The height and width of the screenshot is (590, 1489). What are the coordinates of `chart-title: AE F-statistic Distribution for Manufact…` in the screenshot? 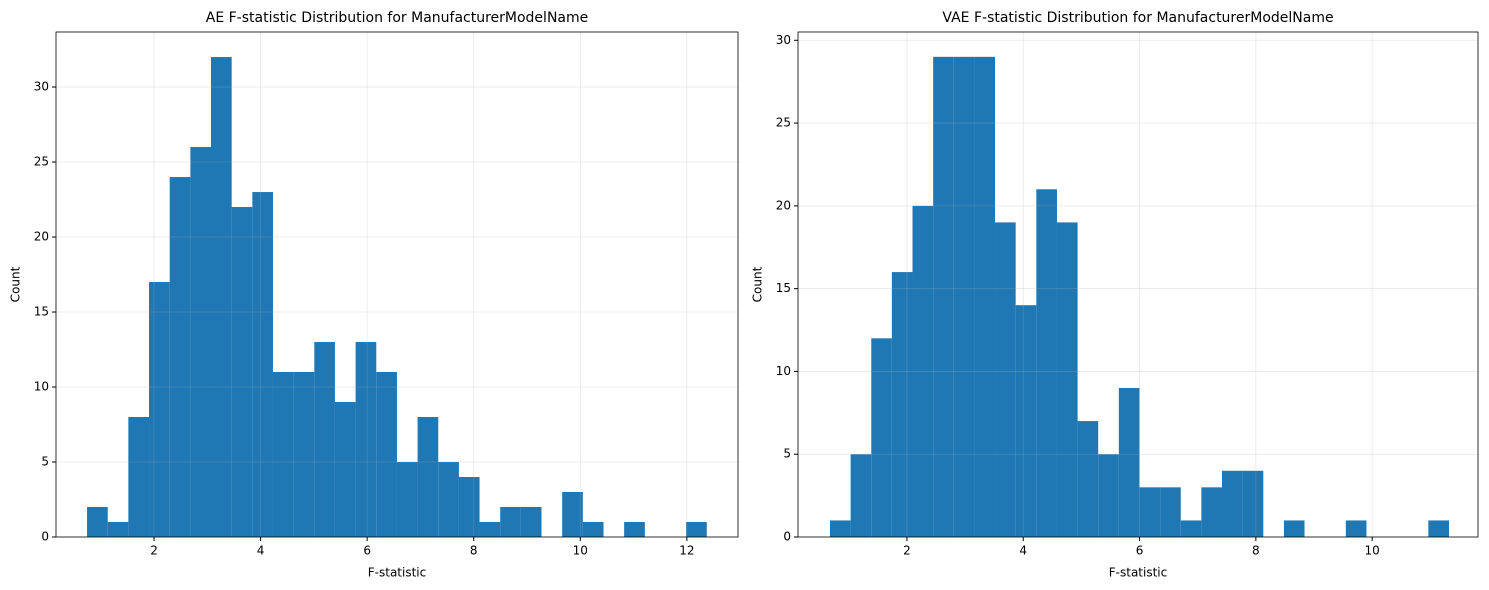 It's located at (397, 18).